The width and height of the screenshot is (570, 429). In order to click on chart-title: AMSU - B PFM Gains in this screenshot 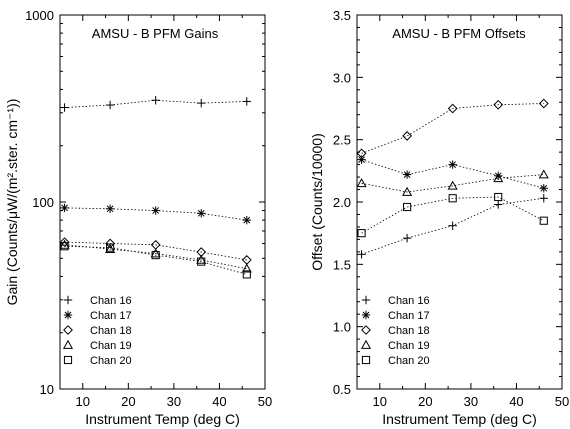, I will do `click(155, 33)`.